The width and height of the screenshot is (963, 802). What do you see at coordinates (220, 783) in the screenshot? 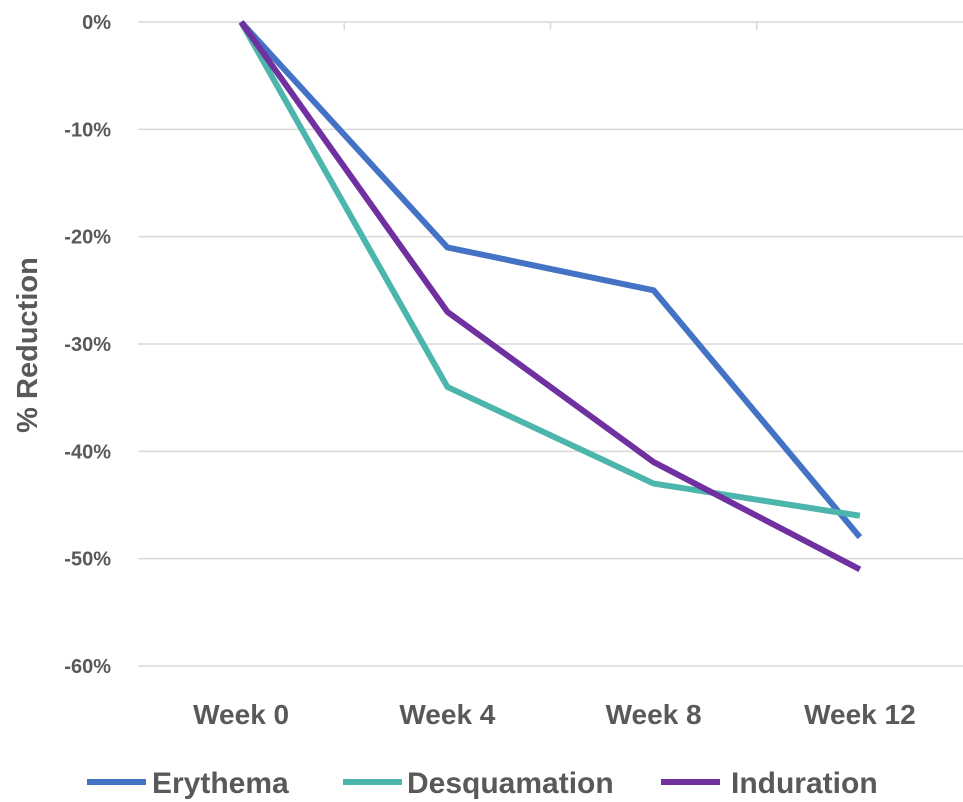
I see `legend-label-erythema: Erythema` at bounding box center [220, 783].